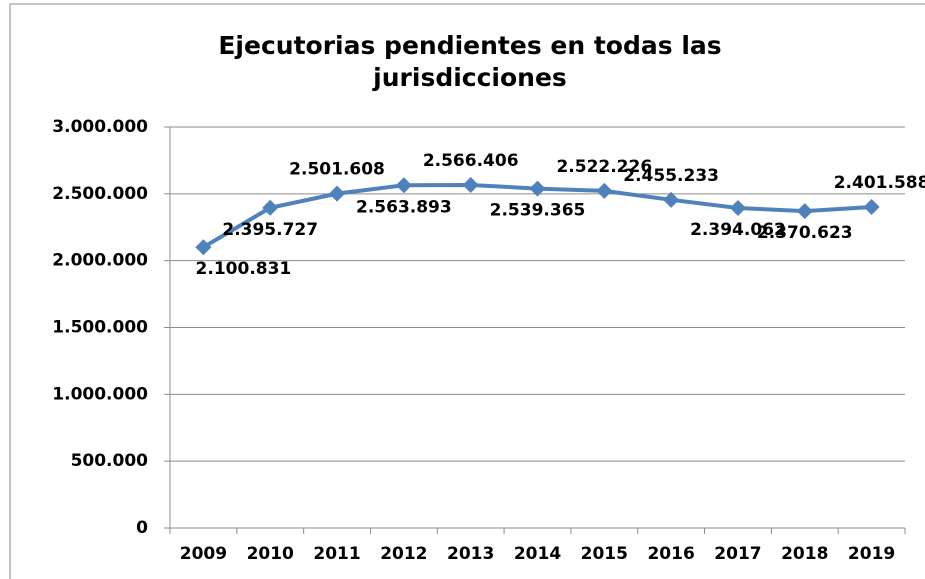  What do you see at coordinates (805, 233) in the screenshot?
I see `data-label: 2.370.623` at bounding box center [805, 233].